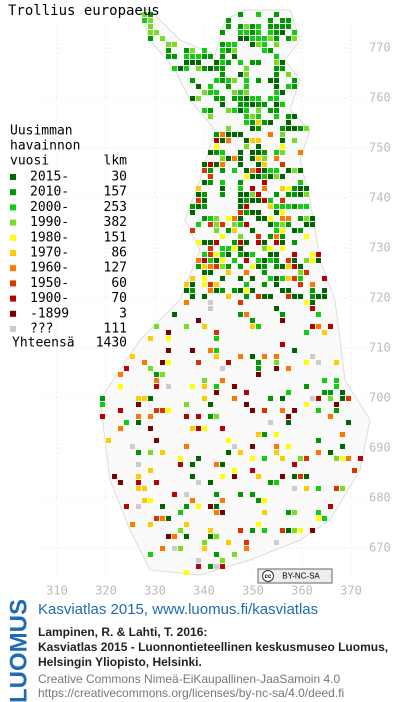 The height and width of the screenshot is (702, 400). What do you see at coordinates (49, 207) in the screenshot?
I see `legend-label: 2000-` at bounding box center [49, 207].